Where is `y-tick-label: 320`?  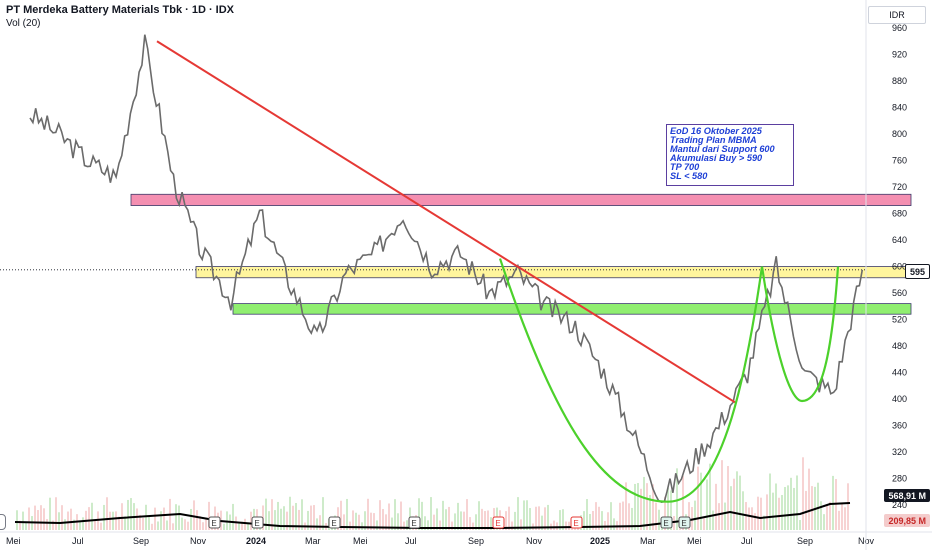 y-tick-label: 320 is located at coordinates (899, 452).